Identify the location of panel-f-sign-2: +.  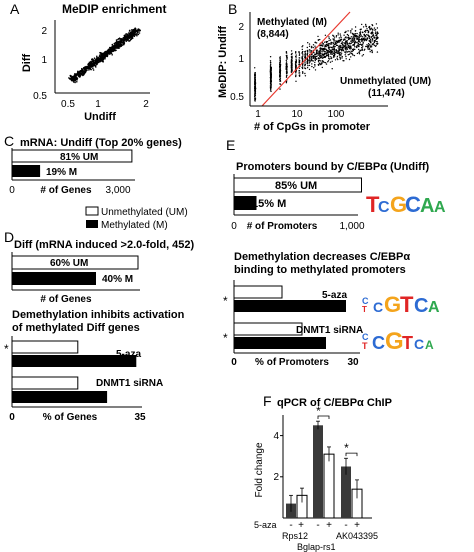
(301, 525).